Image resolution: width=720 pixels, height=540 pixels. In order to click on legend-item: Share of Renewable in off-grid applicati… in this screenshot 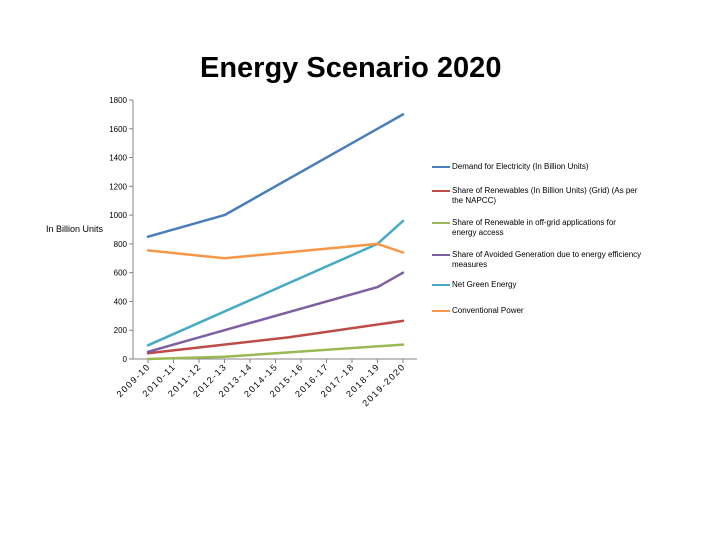, I will do `click(537, 228)`.